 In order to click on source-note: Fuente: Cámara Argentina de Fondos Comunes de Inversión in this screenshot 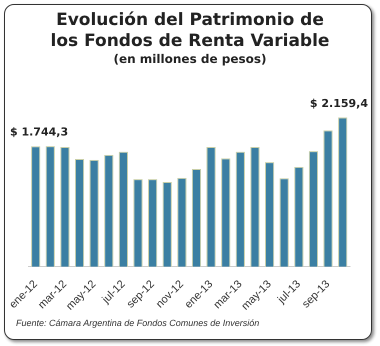, I will do `click(138, 323)`.